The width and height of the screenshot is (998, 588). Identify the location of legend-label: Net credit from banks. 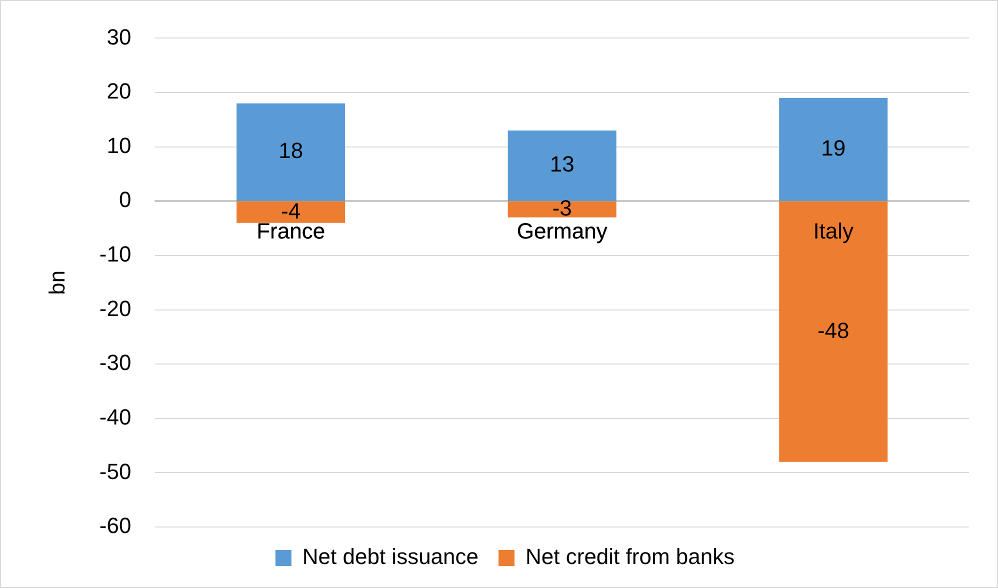
(630, 557).